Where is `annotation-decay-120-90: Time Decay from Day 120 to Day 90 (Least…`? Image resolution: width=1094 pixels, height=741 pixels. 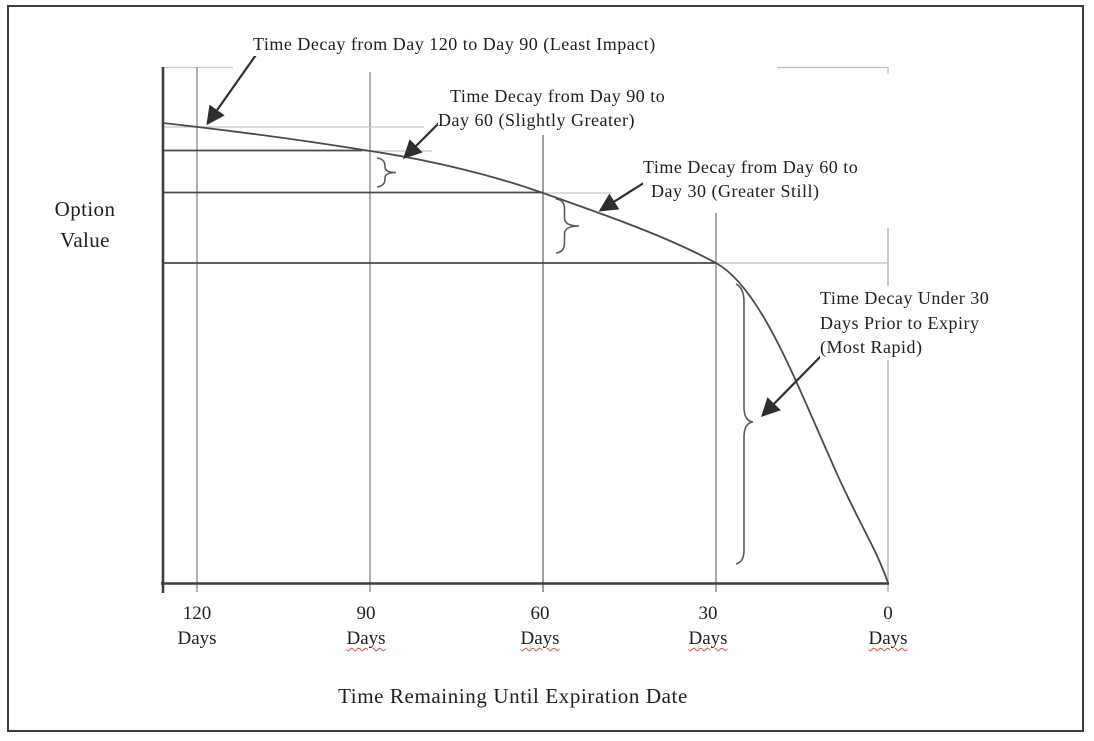
annotation-decay-120-90: Time Decay from Day 120 to Day 90 (Least… is located at coordinates (454, 44).